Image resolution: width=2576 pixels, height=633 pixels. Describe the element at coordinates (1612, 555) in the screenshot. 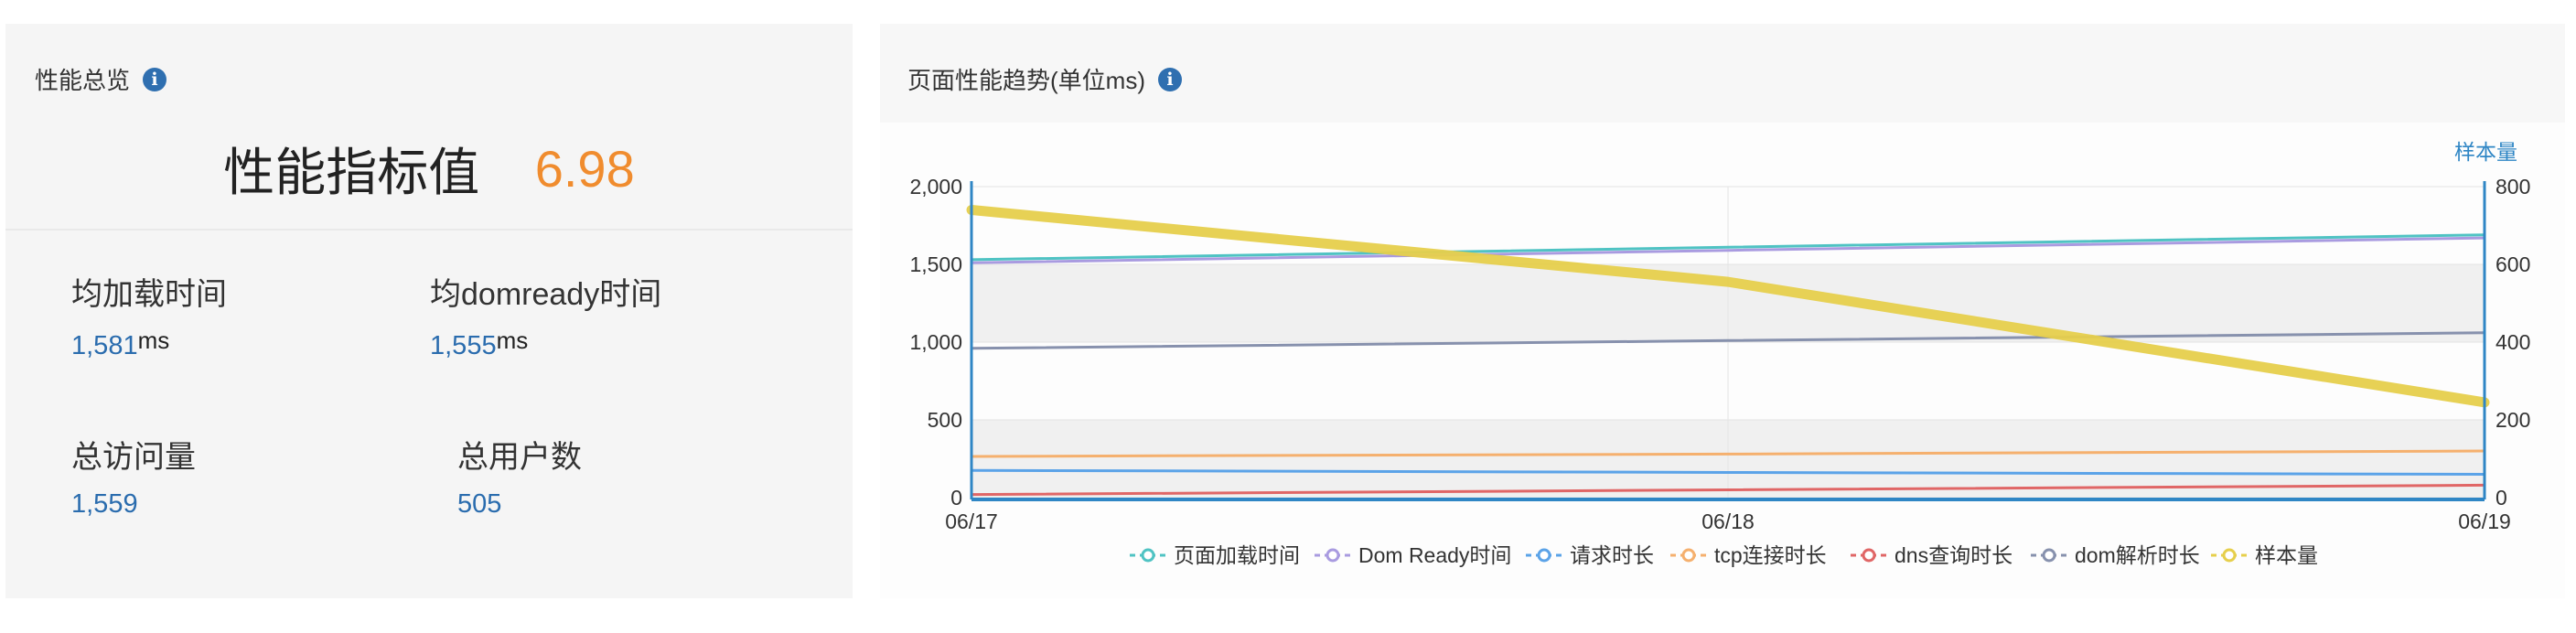

I see `legend-label: 请求时长` at that location.